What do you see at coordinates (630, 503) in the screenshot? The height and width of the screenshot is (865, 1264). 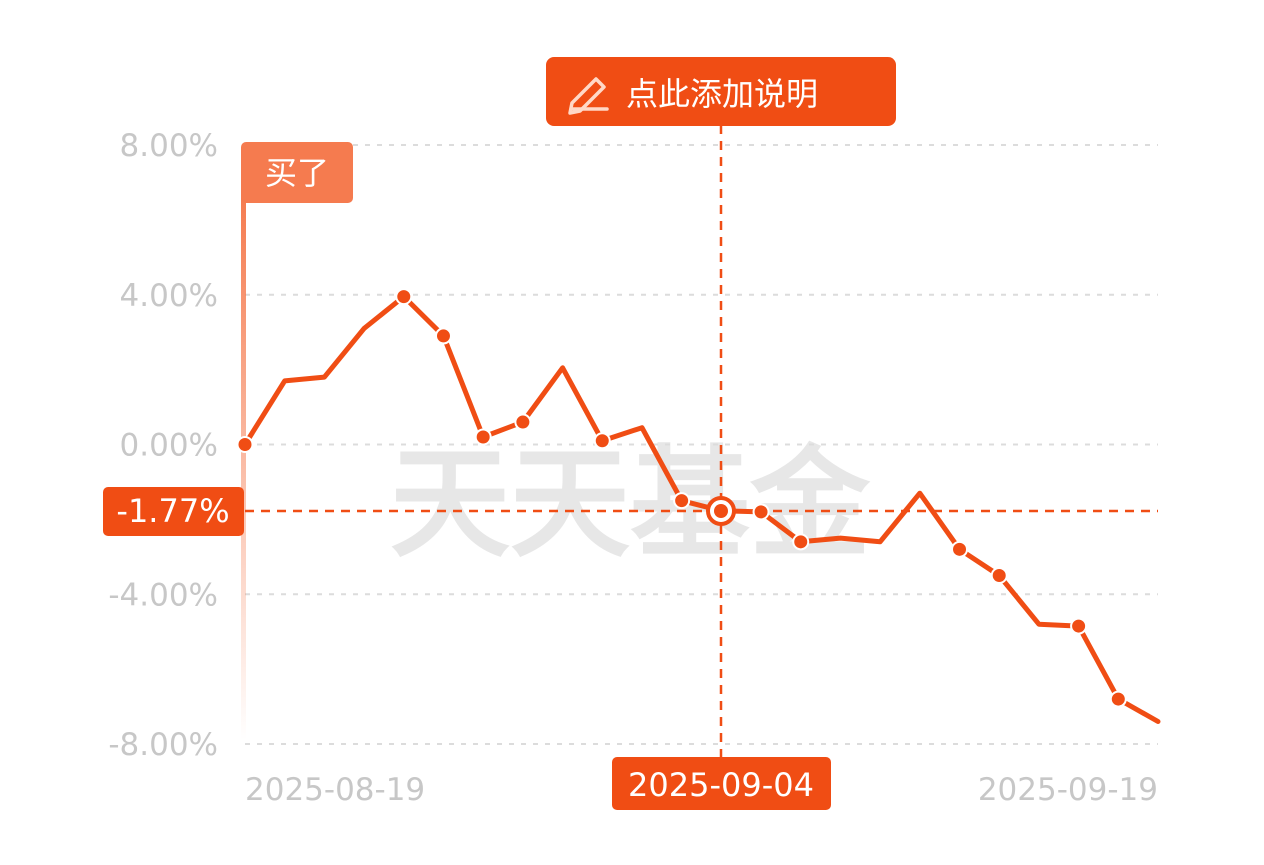 I see `watermark: 天天基金` at bounding box center [630, 503].